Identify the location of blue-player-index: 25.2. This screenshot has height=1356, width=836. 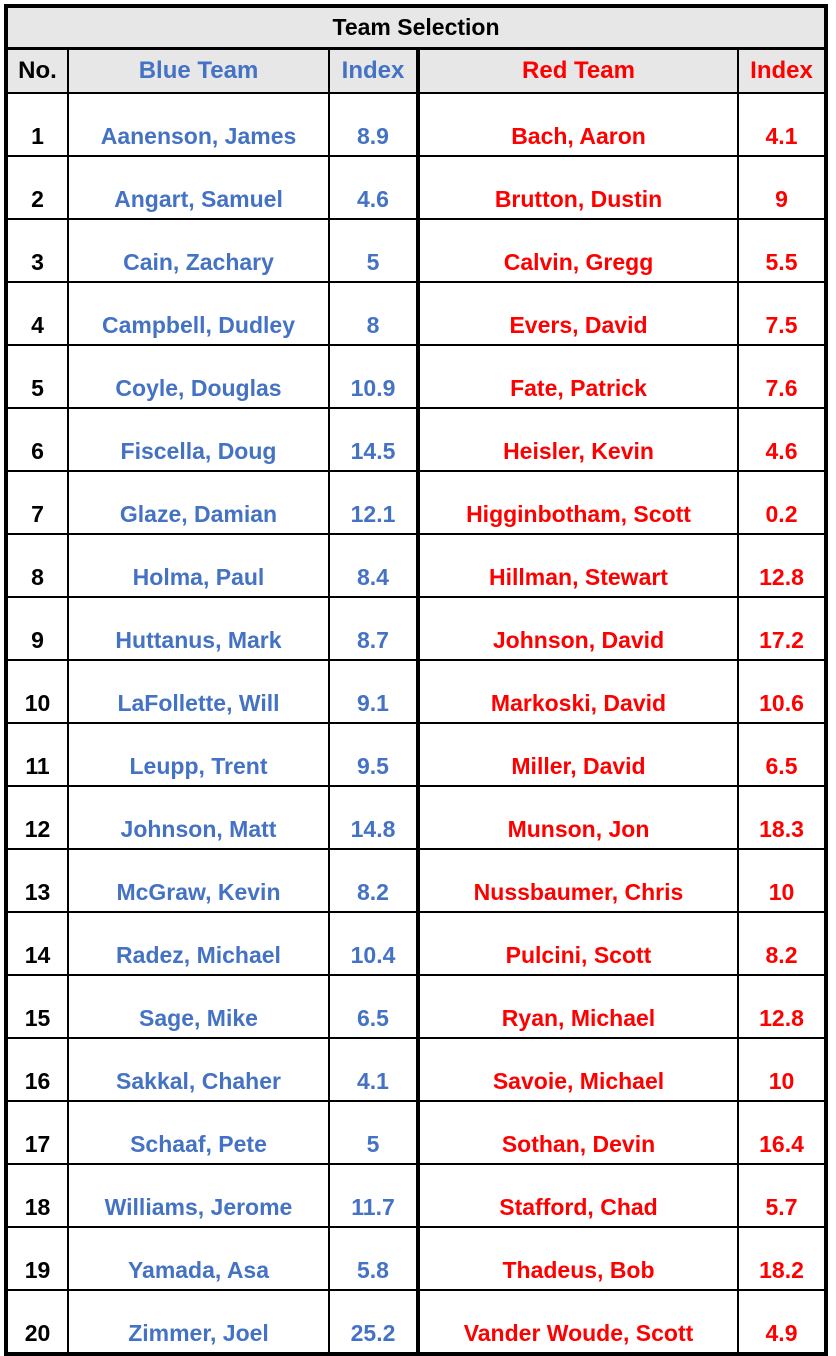
(374, 1322).